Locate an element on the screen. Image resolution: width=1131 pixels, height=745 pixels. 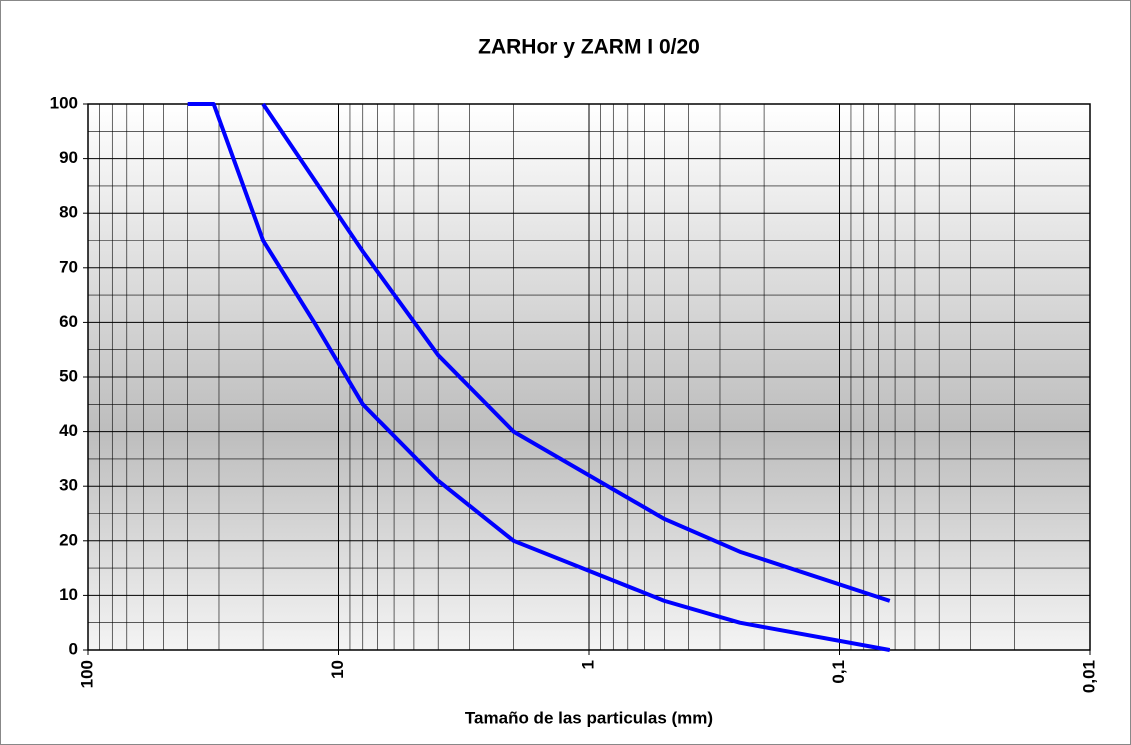
y-tick-label: 70 is located at coordinates (68, 266).